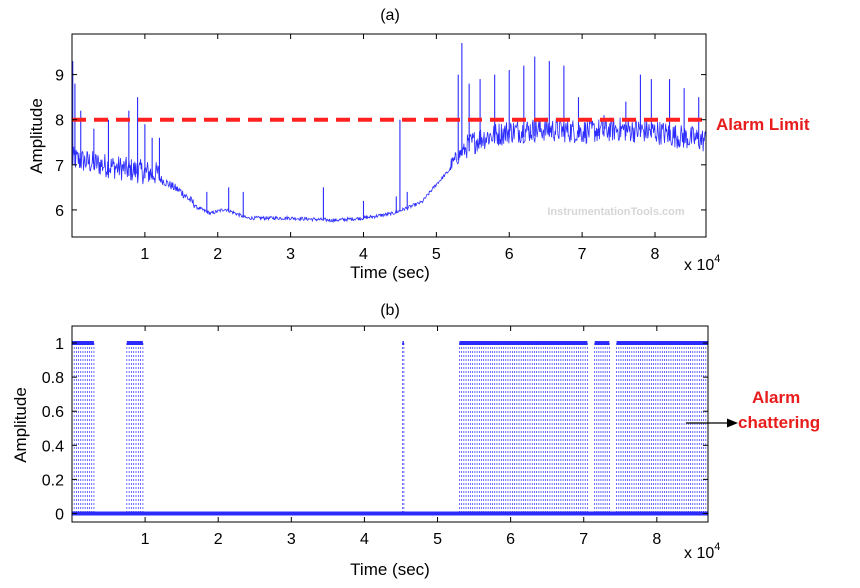 The width and height of the screenshot is (860, 588). Describe the element at coordinates (763, 124) in the screenshot. I see `alarm-limit-label: Alarm Limit` at that location.